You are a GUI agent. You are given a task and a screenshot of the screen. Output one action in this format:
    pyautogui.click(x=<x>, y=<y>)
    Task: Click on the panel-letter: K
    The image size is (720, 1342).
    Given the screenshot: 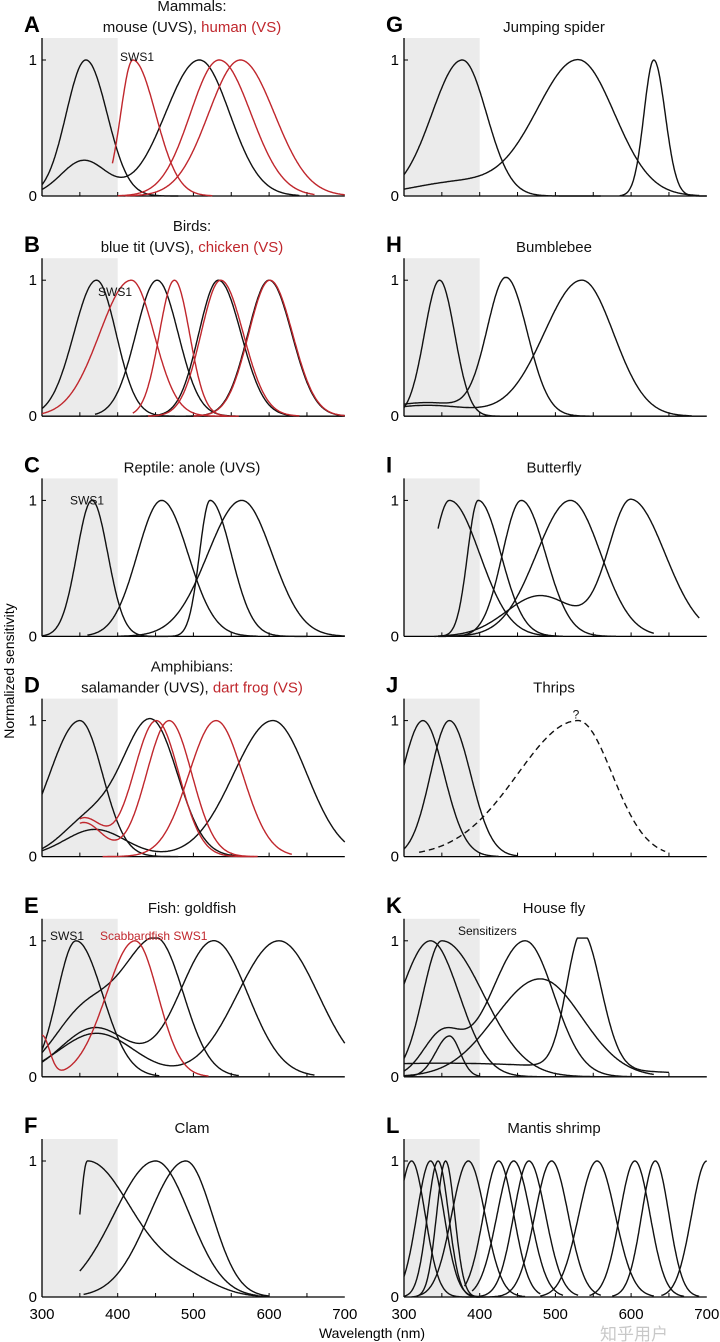 What is the action you would take?
    pyautogui.click(x=394, y=905)
    